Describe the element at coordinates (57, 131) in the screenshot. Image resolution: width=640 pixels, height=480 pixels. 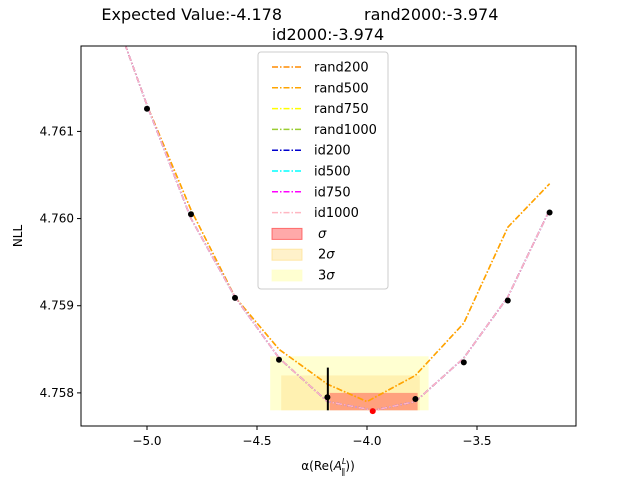
I see `y-tick-label: 4.761` at that location.